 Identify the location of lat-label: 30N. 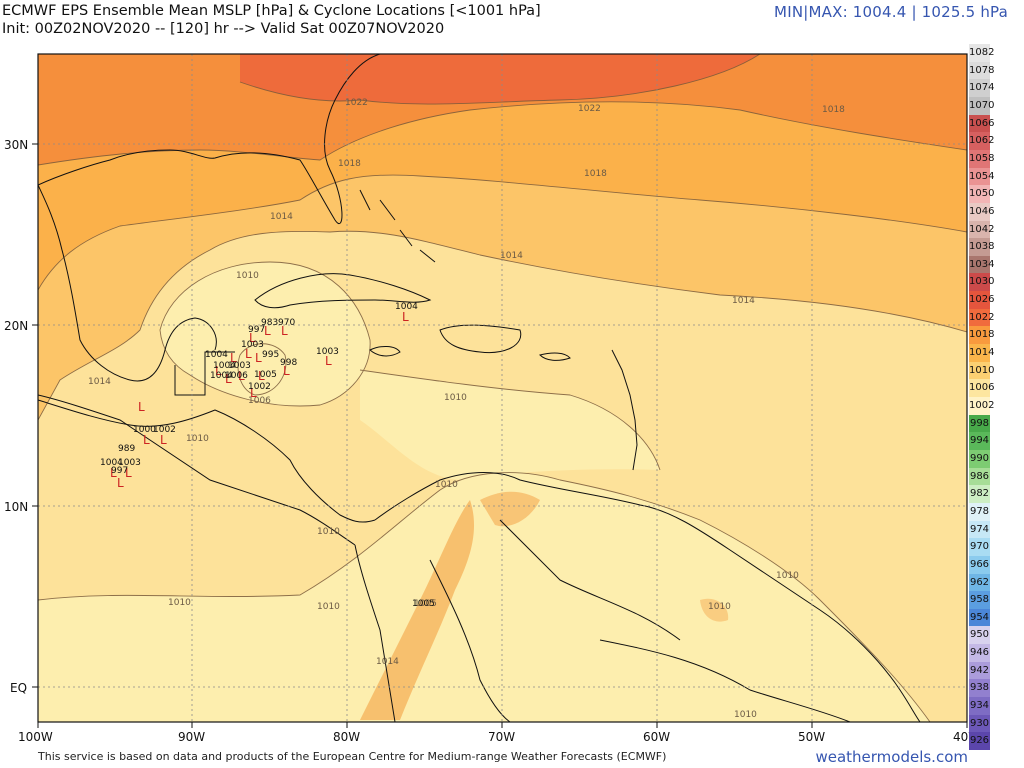
(16, 145).